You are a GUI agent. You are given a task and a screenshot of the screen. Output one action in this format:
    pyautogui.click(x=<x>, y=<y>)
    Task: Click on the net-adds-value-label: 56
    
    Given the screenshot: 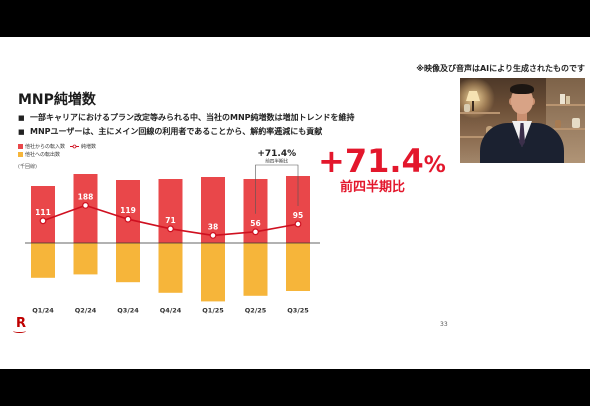 What is the action you would take?
    pyautogui.click(x=255, y=223)
    